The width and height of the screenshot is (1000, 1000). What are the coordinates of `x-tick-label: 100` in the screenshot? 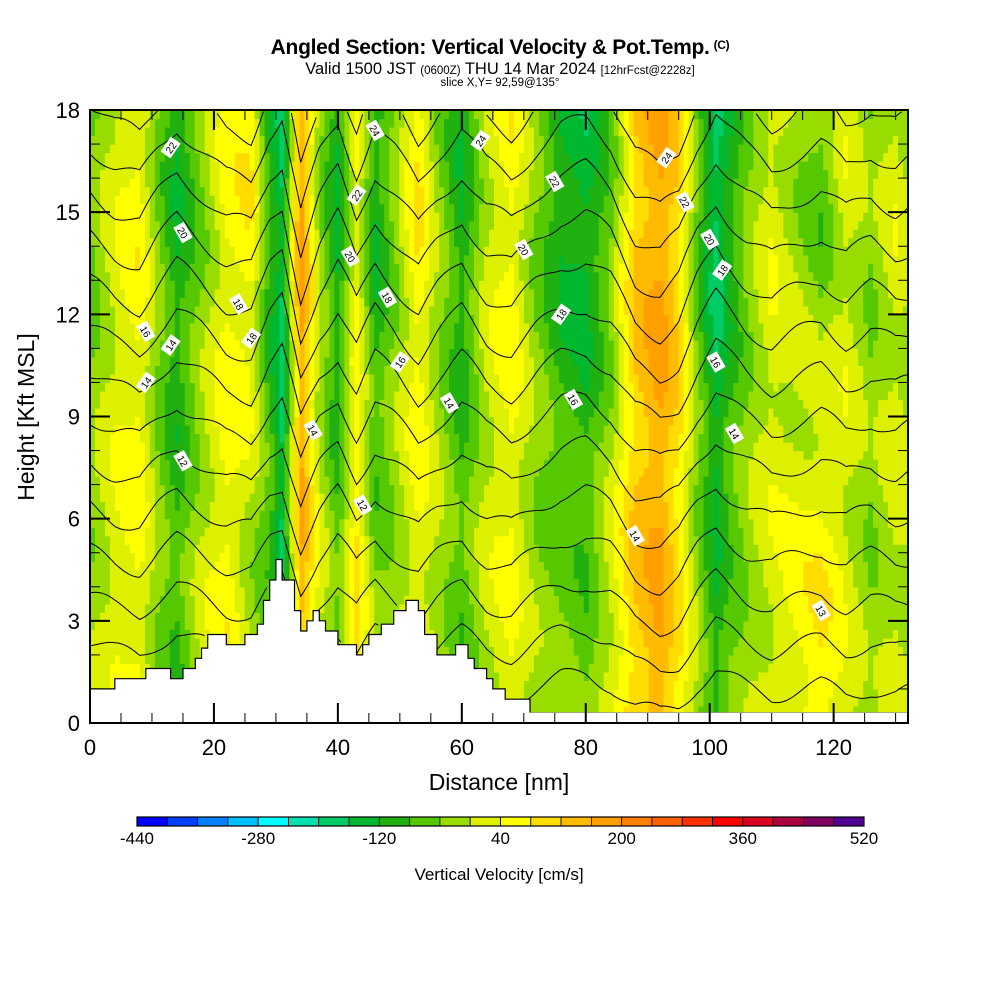 It's located at (709, 747).